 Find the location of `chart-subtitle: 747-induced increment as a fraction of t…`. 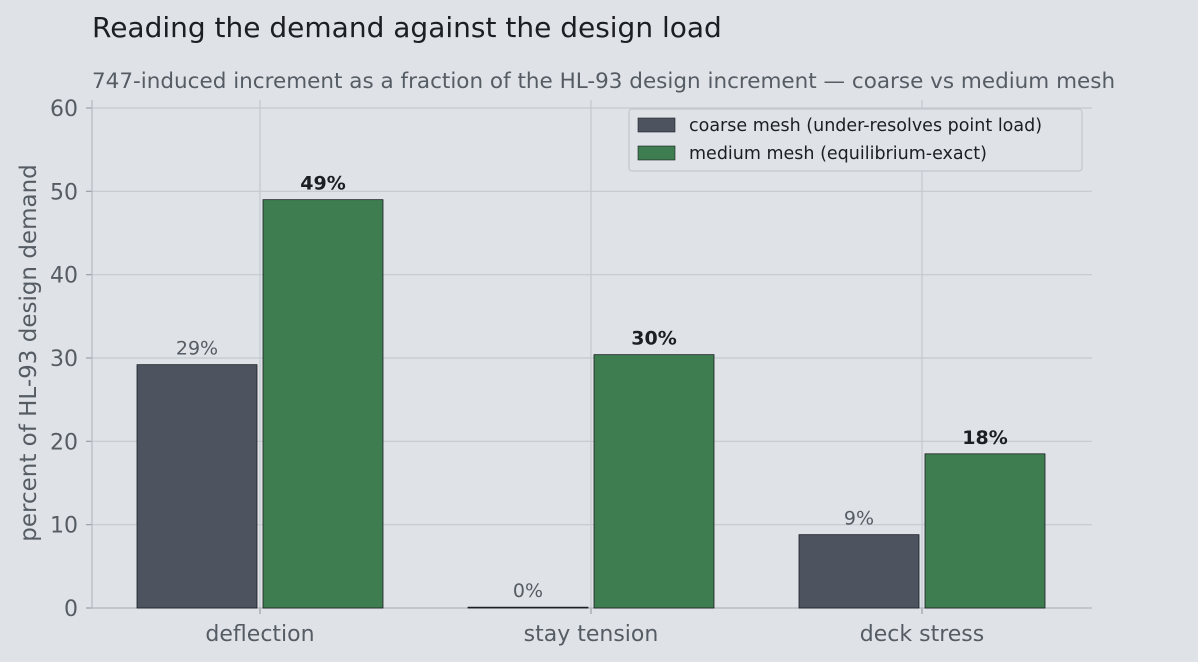

chart-subtitle: 747-induced increment as a fraction of t… is located at coordinates (603, 81).